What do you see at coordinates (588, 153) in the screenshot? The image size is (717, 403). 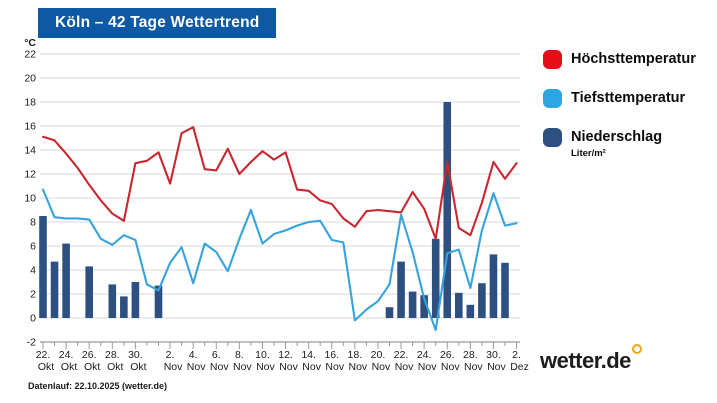 I see `legend-unit-label: Liter/m²` at bounding box center [588, 153].